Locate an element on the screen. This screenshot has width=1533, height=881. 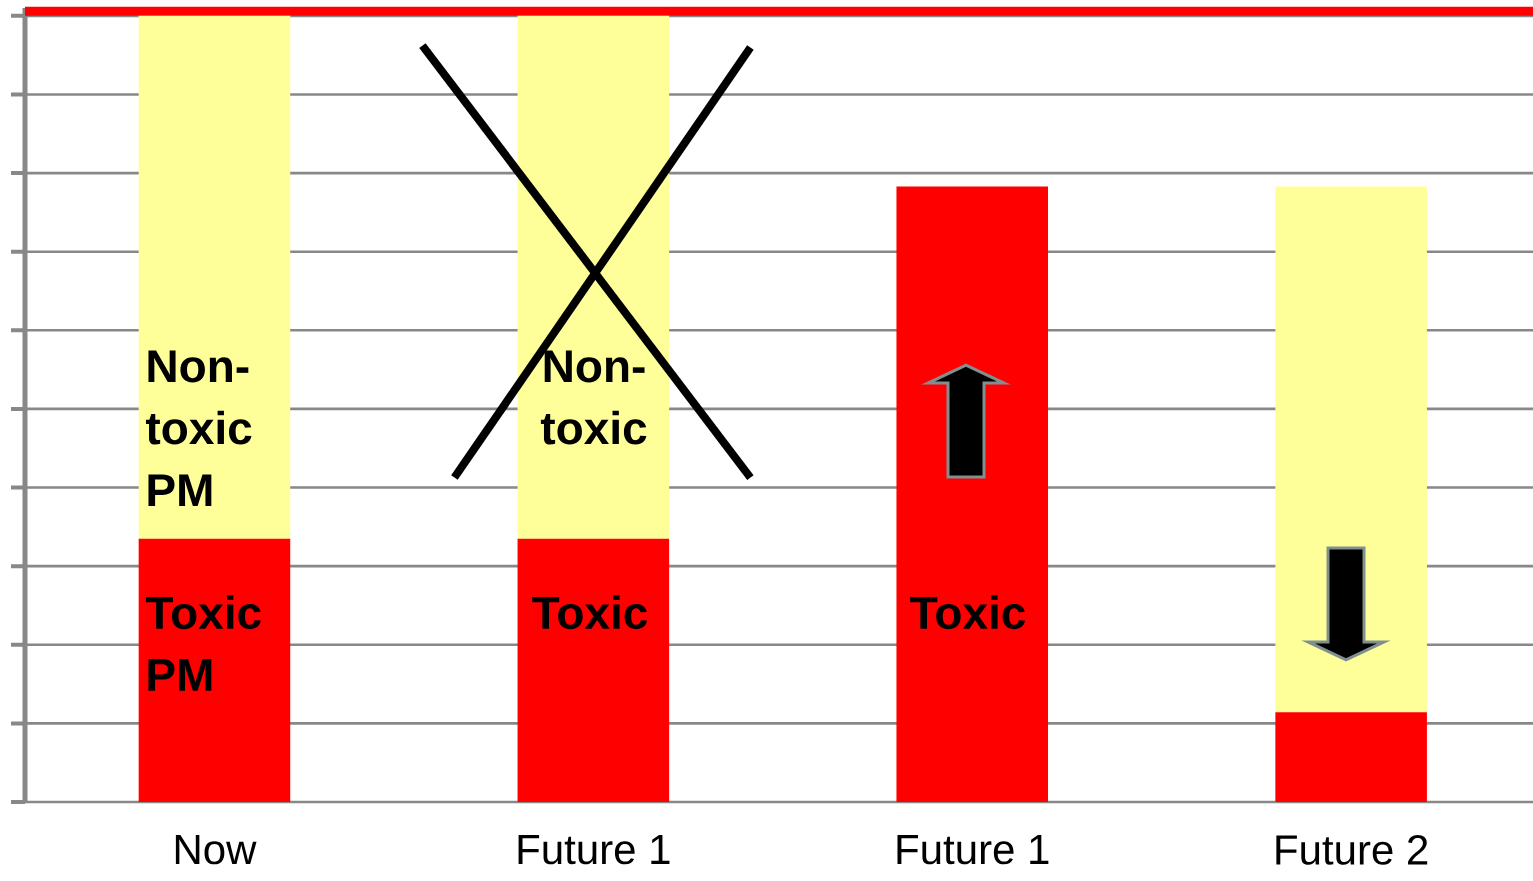
x-tick-label: Now is located at coordinates (216, 850).